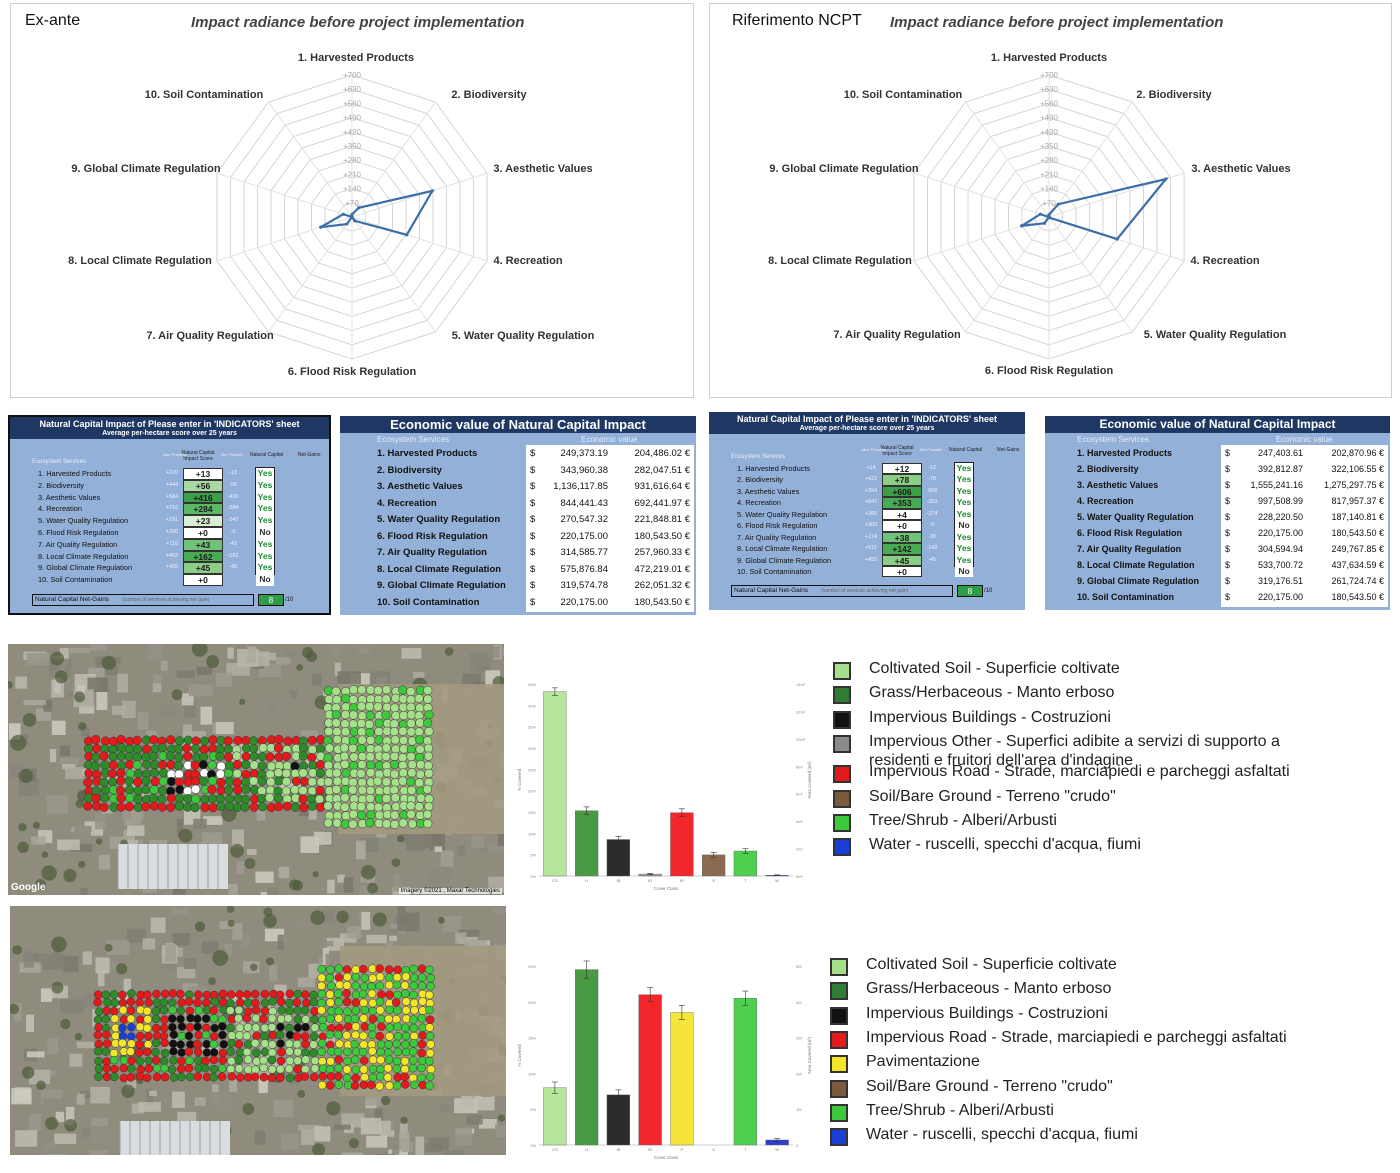 Image resolution: width=1400 pixels, height=1173 pixels. What do you see at coordinates (533, 1109) in the screenshot?
I see `y-tick-label: 5%` at bounding box center [533, 1109].